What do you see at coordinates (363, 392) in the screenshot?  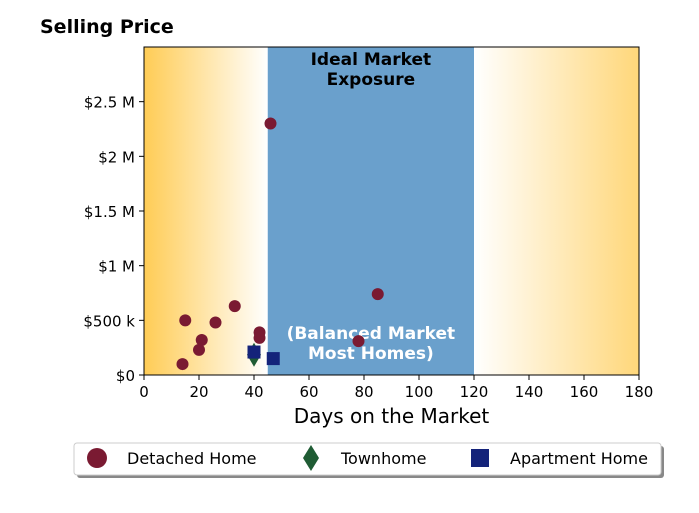 I see `x-tick-label: 80` at bounding box center [363, 392].